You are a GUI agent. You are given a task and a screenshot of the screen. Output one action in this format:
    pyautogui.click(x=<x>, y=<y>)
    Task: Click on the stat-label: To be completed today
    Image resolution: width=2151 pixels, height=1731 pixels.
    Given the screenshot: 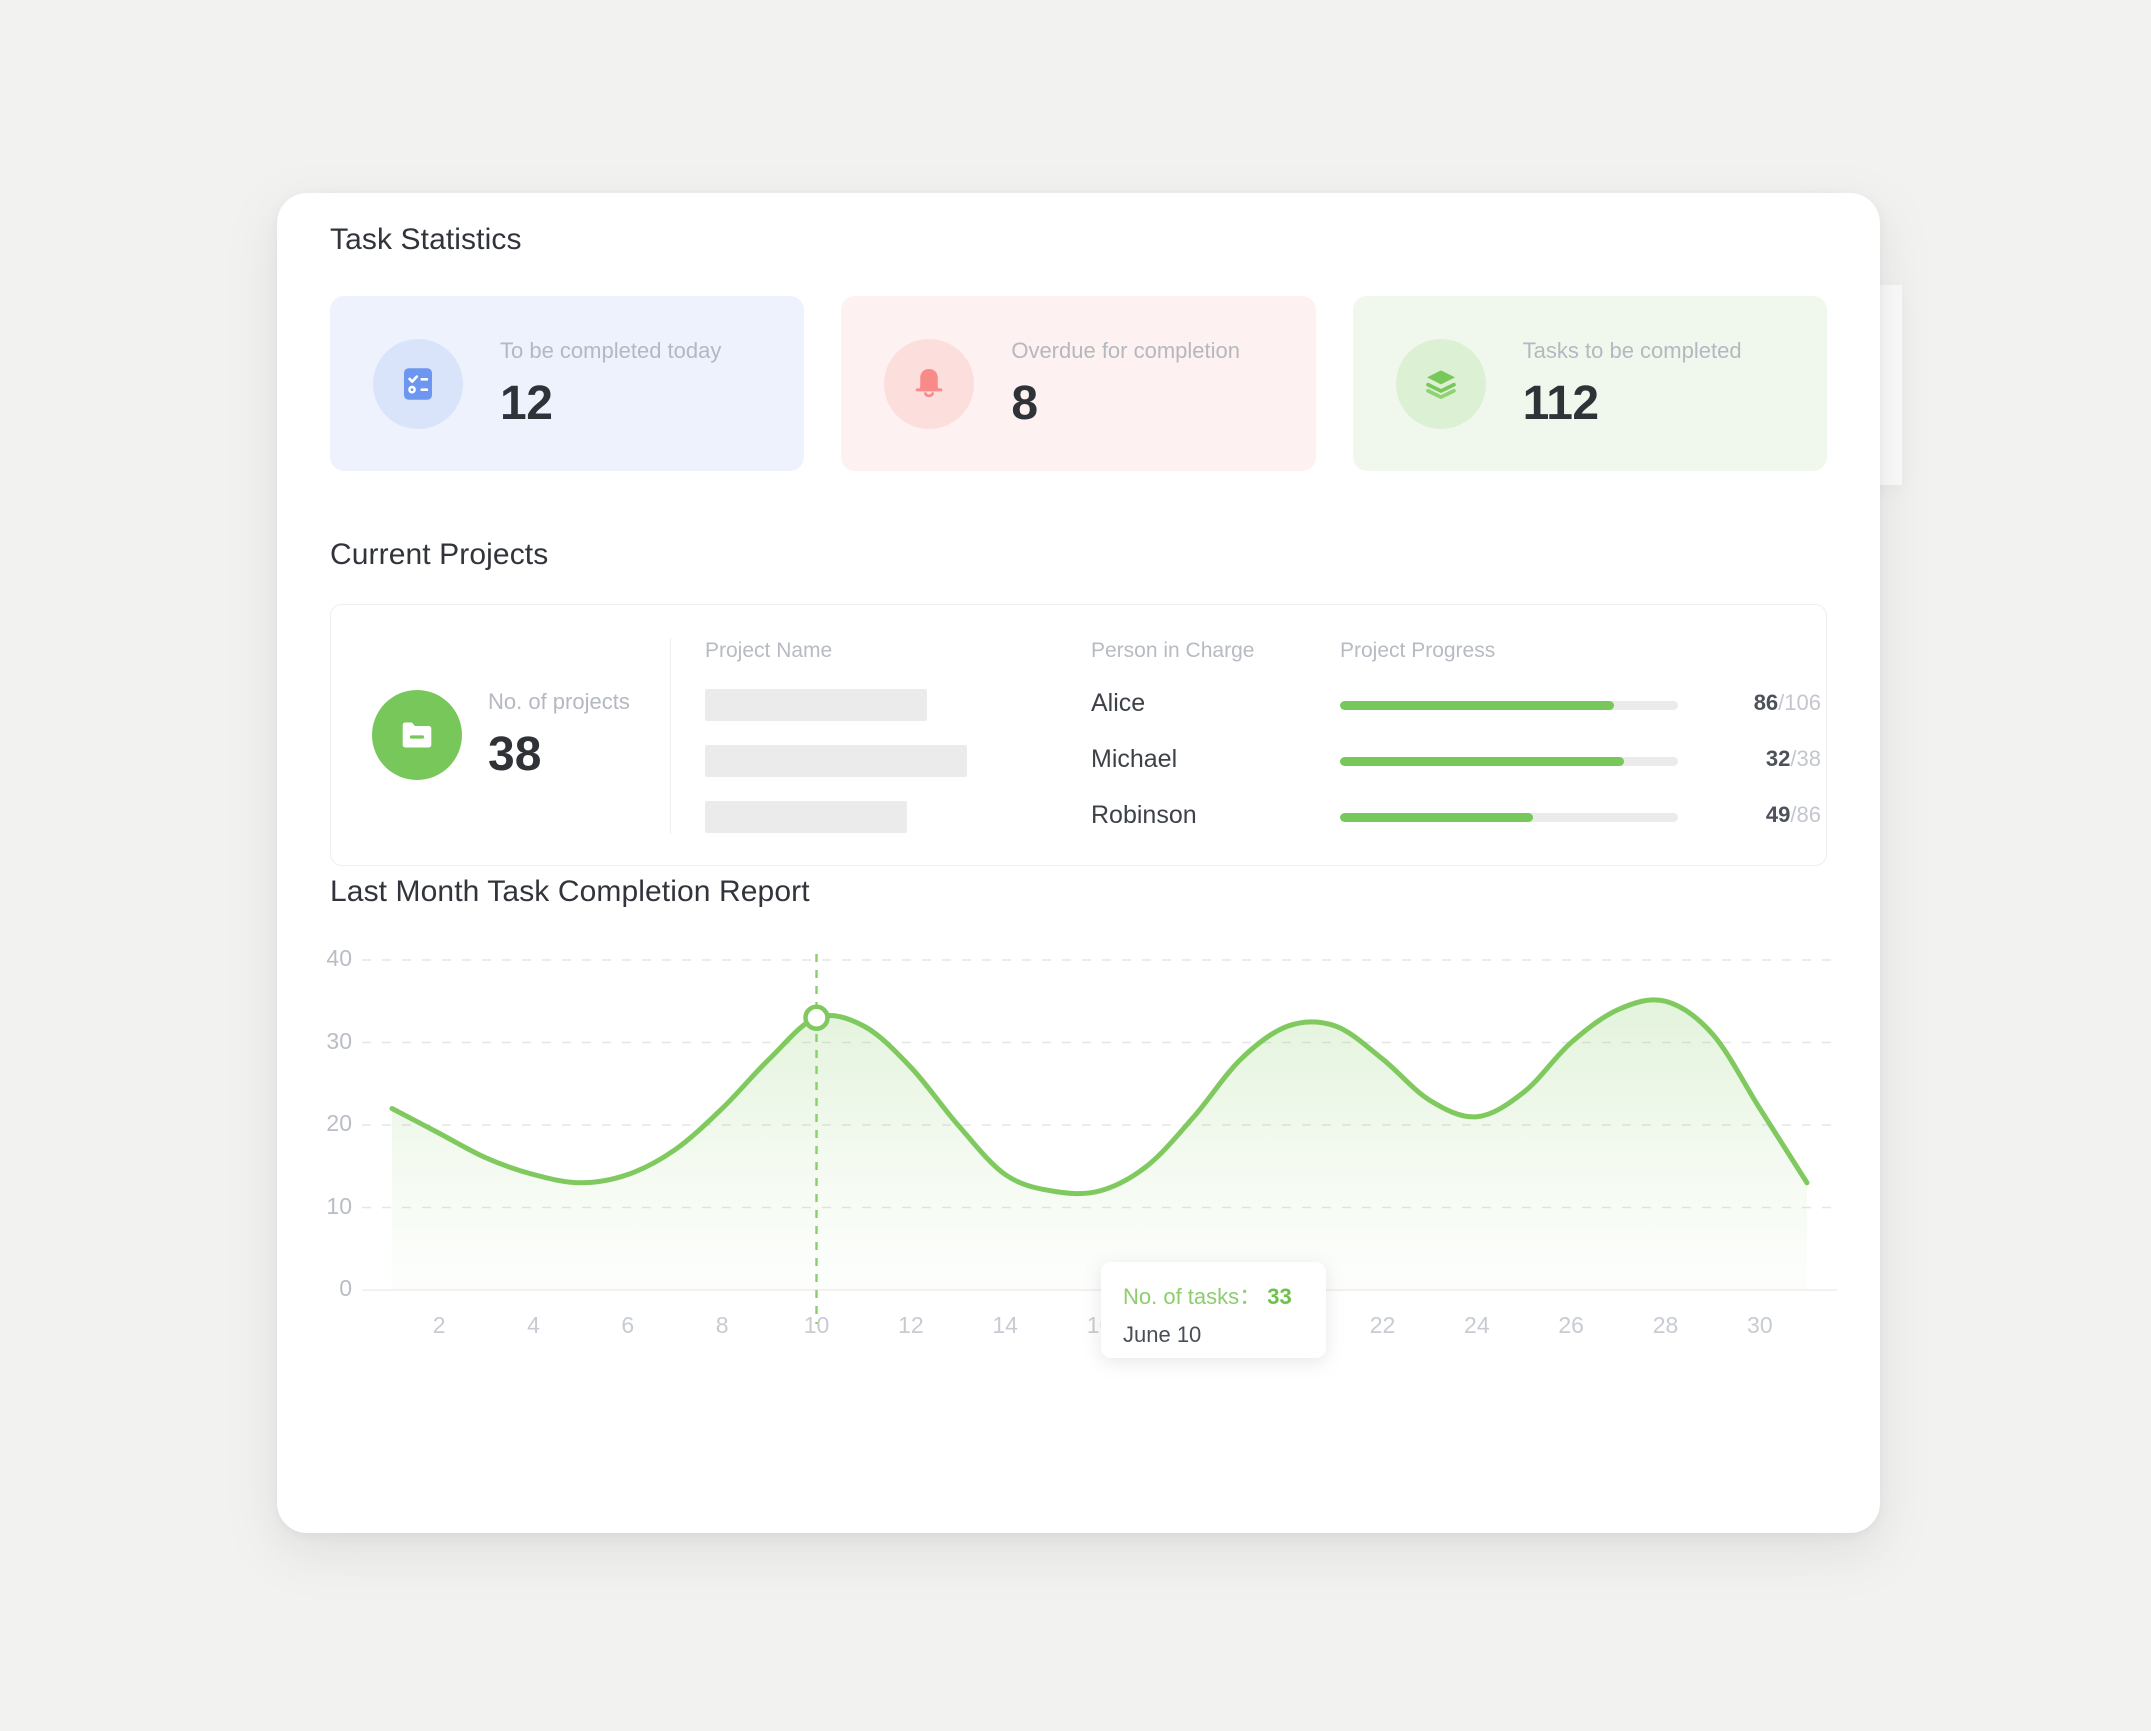 What is the action you would take?
    pyautogui.click(x=611, y=350)
    